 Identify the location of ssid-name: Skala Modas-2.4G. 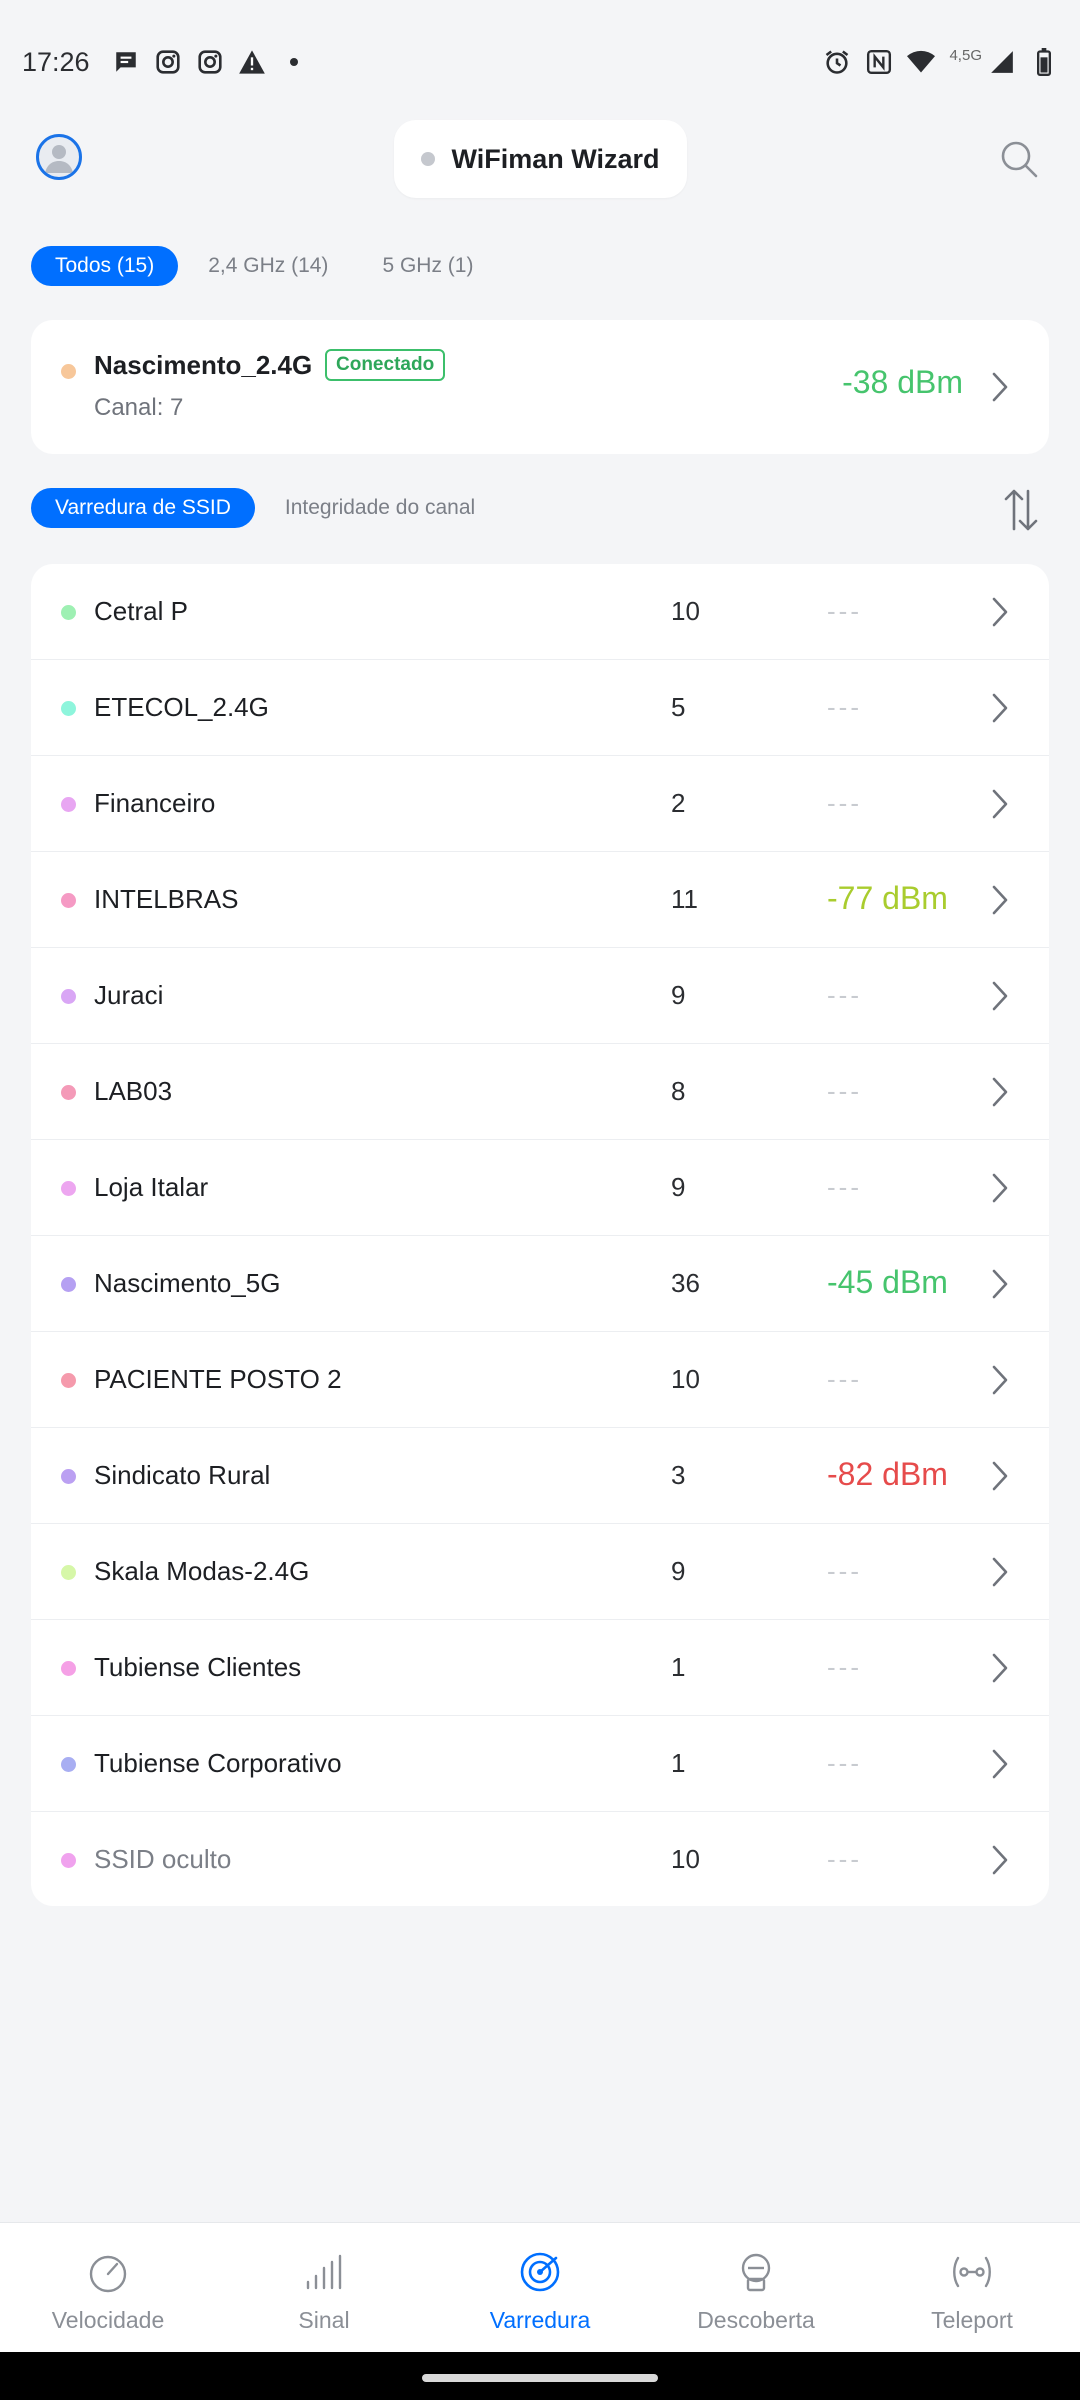
(202, 1571).